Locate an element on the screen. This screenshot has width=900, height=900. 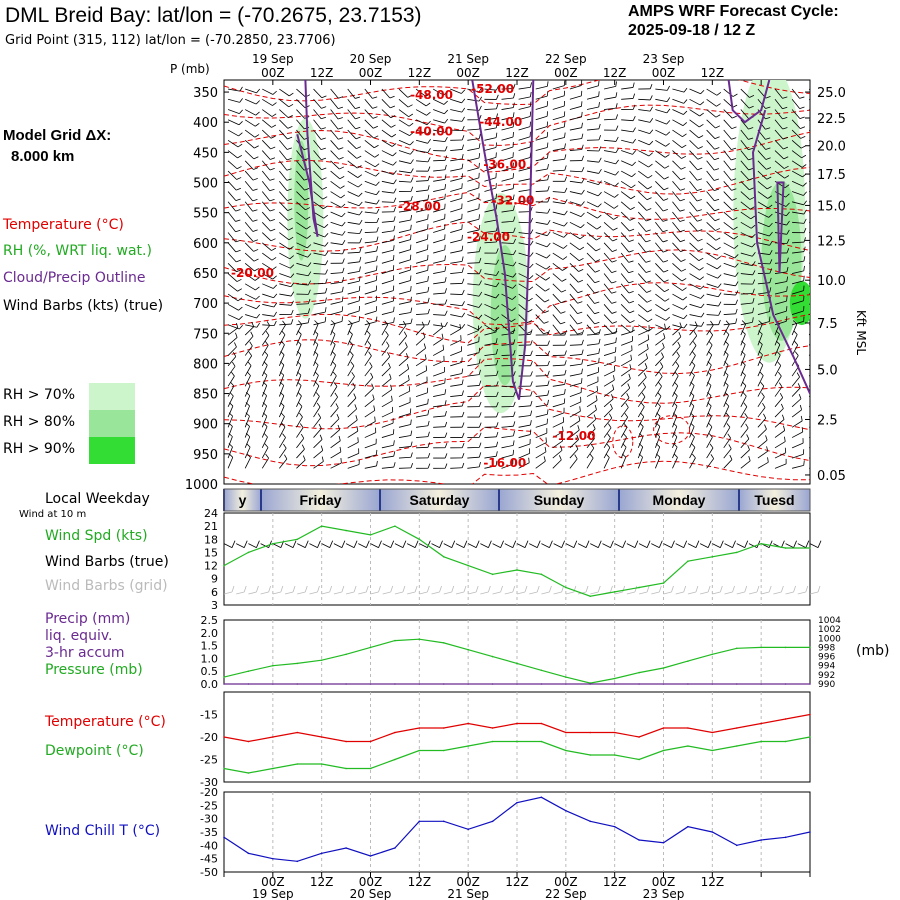
temp-contour-loop is located at coordinates (672, 430).